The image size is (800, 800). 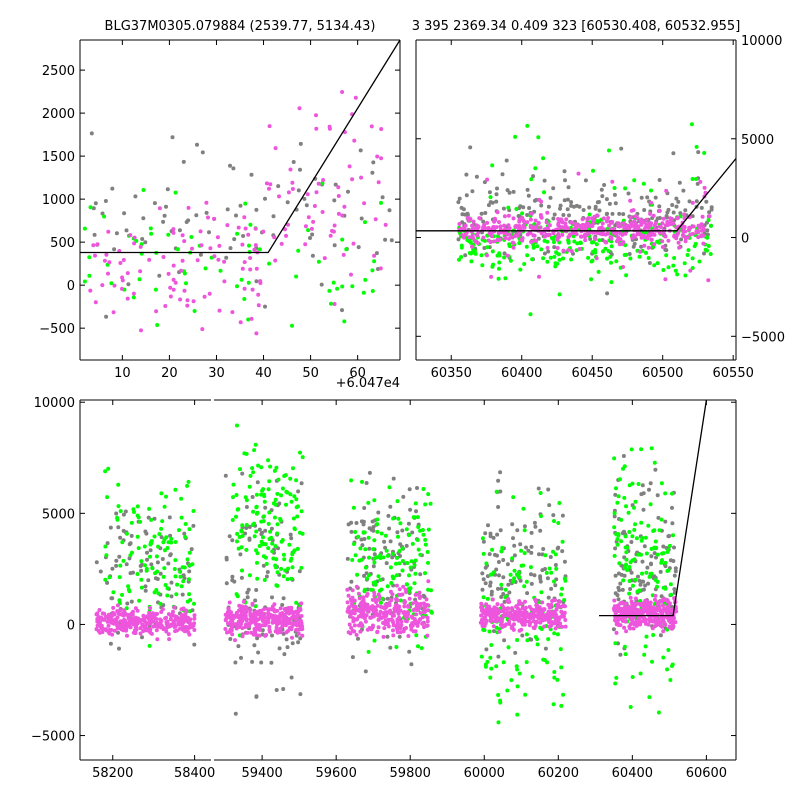 What do you see at coordinates (521, 373) in the screenshot?
I see `top-right-x-tick-label: 60400` at bounding box center [521, 373].